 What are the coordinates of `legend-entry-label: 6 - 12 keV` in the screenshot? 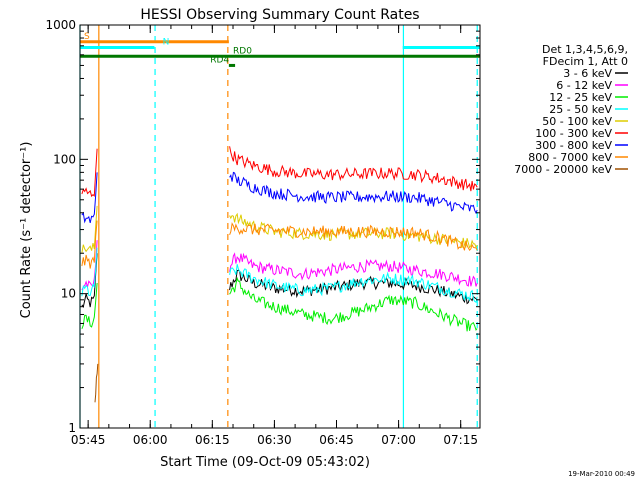 It's located at (584, 85).